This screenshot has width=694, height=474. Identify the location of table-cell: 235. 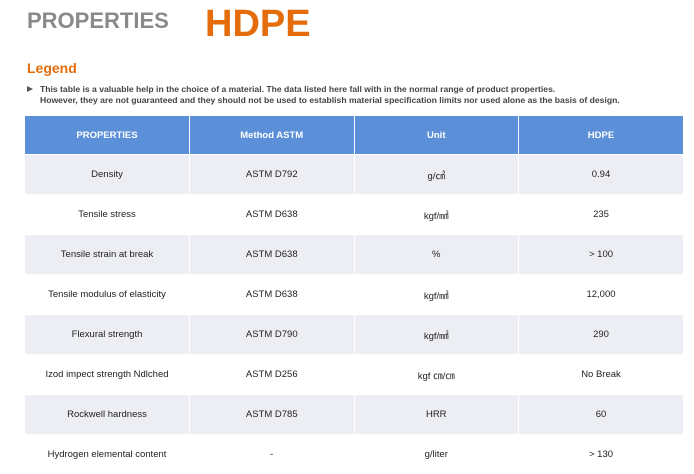
(601, 215).